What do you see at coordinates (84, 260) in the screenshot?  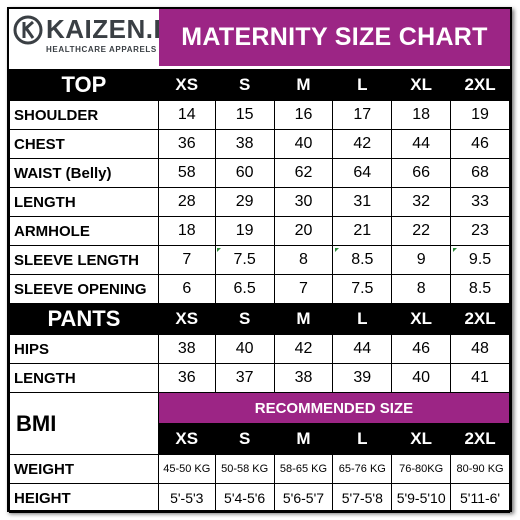 I see `row-label: SLEEVE LENGTH` at bounding box center [84, 260].